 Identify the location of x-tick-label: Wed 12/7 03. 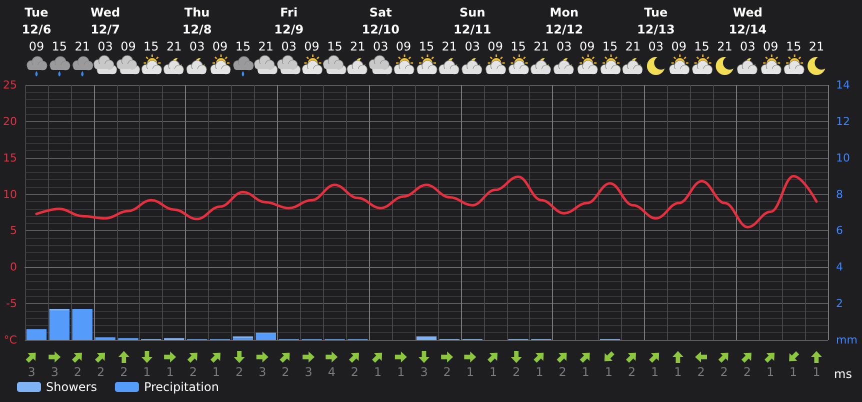
(105, 30).